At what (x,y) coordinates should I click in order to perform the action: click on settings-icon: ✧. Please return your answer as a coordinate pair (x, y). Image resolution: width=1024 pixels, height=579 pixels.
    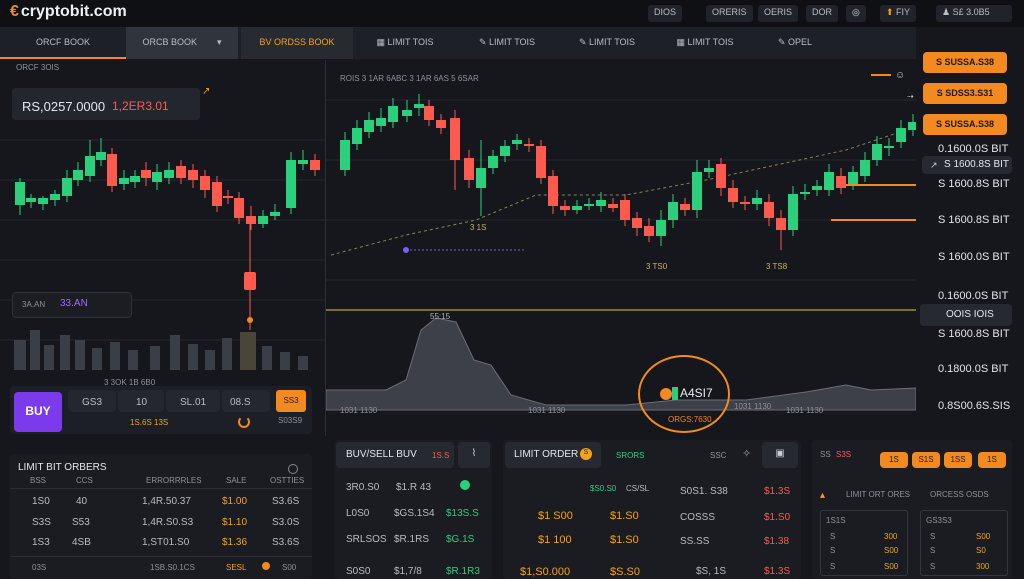
    Looking at the image, I should click on (747, 454).